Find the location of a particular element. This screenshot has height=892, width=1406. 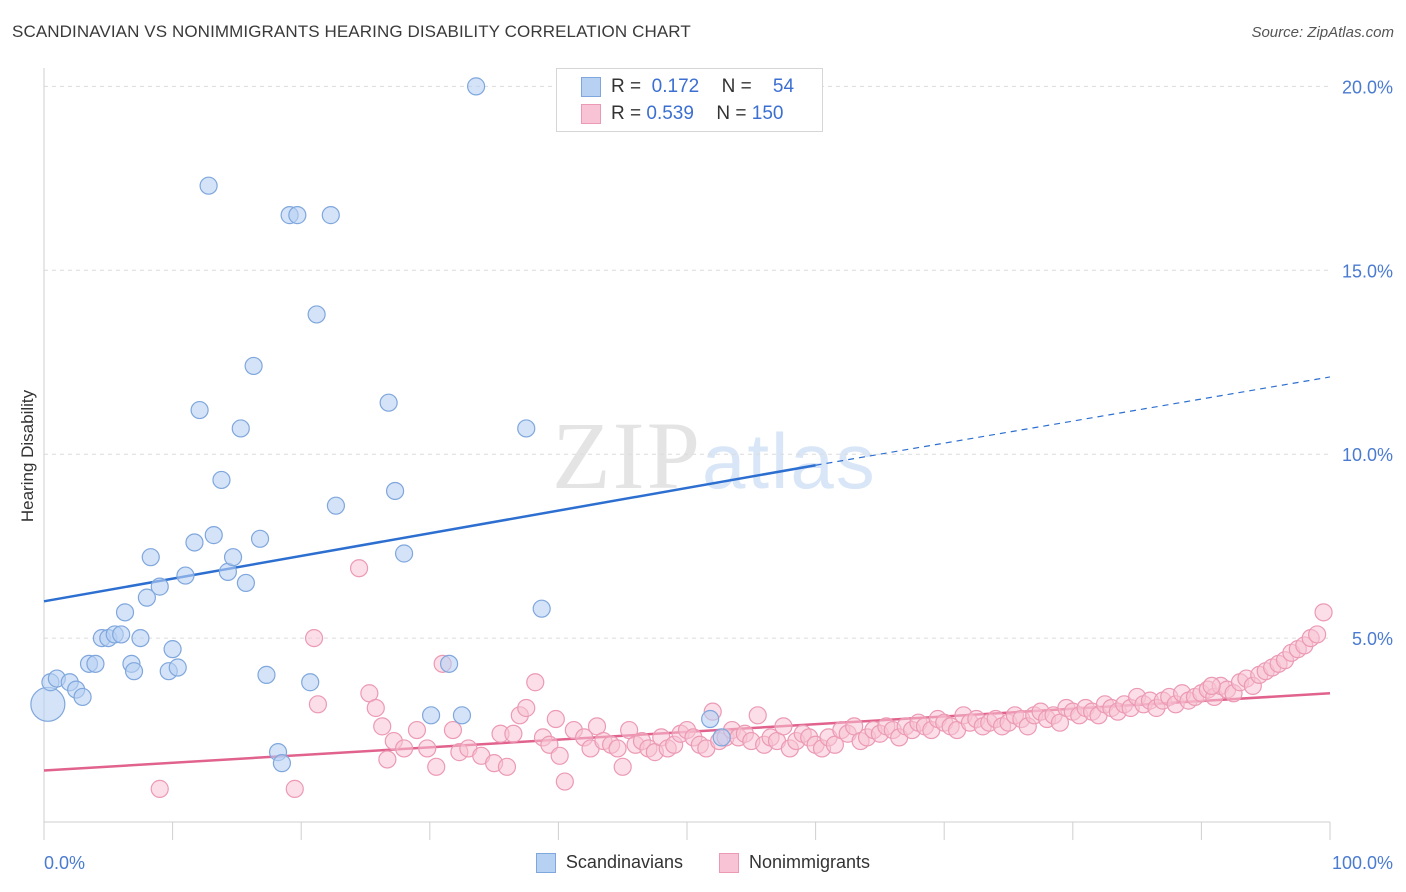

series-swatch-scandinavians is located at coordinates (545, 862).